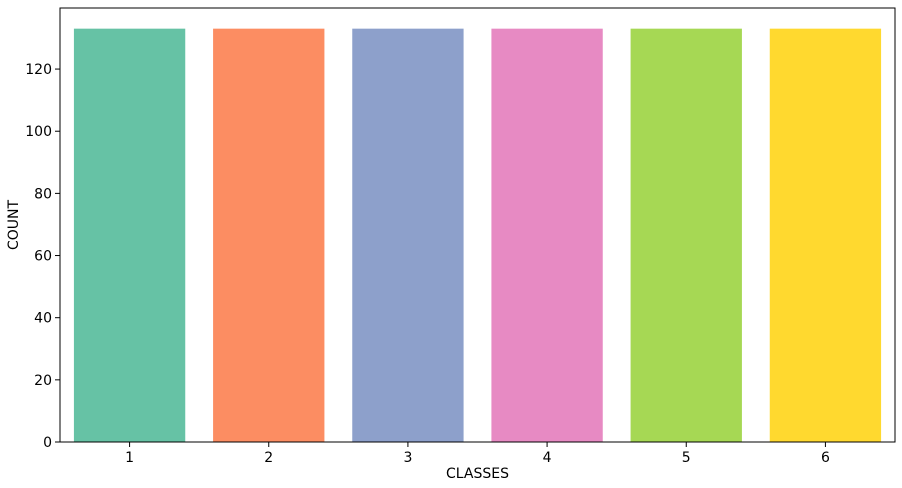  I want to click on x-tick-label: 4, so click(547, 458).